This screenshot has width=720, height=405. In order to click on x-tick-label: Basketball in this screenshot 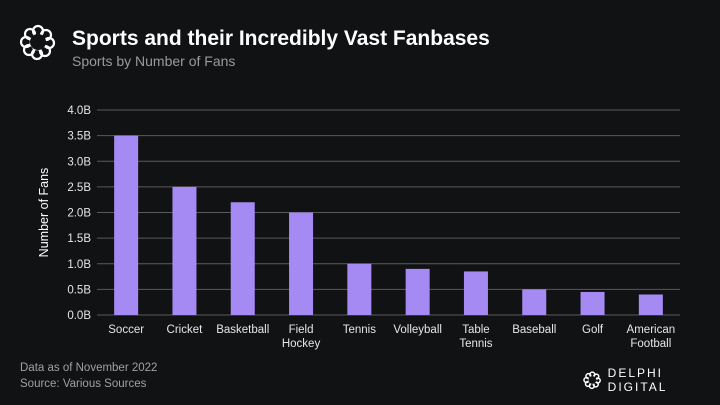, I will do `click(242, 330)`.